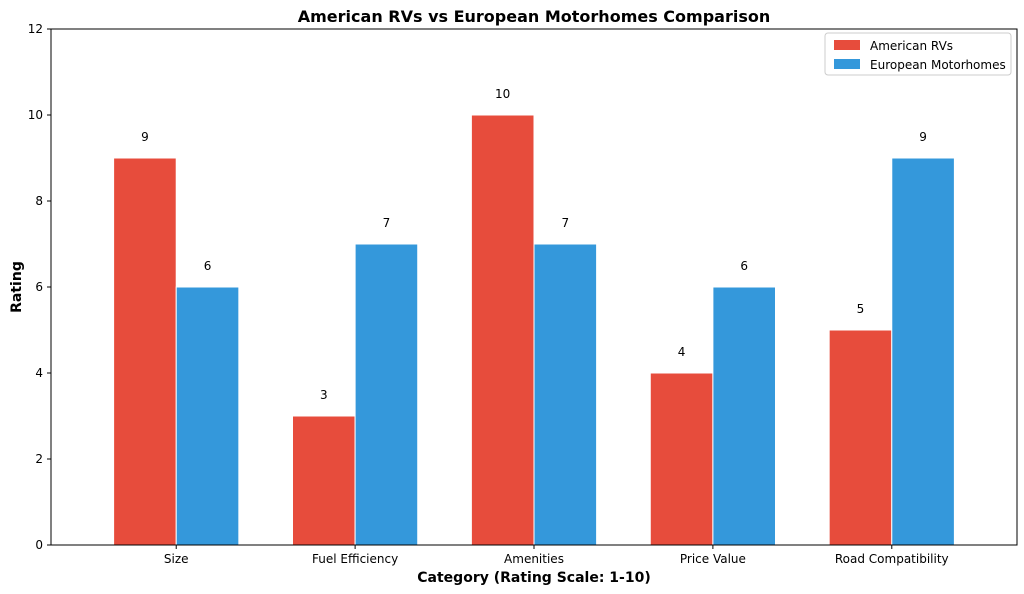 Image resolution: width=1024 pixels, height=594 pixels. What do you see at coordinates (911, 46) in the screenshot?
I see `legend-entry-label: American RVs` at bounding box center [911, 46].